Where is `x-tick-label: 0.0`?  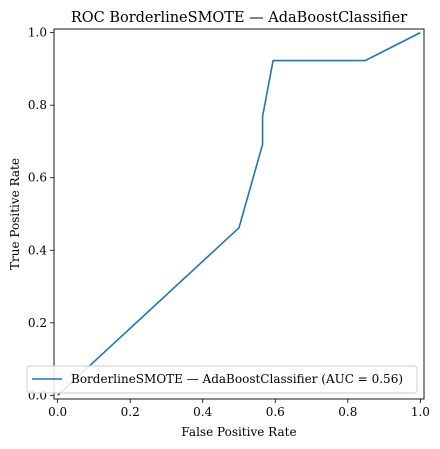
x-tick-label: 0.0 is located at coordinates (57, 412).